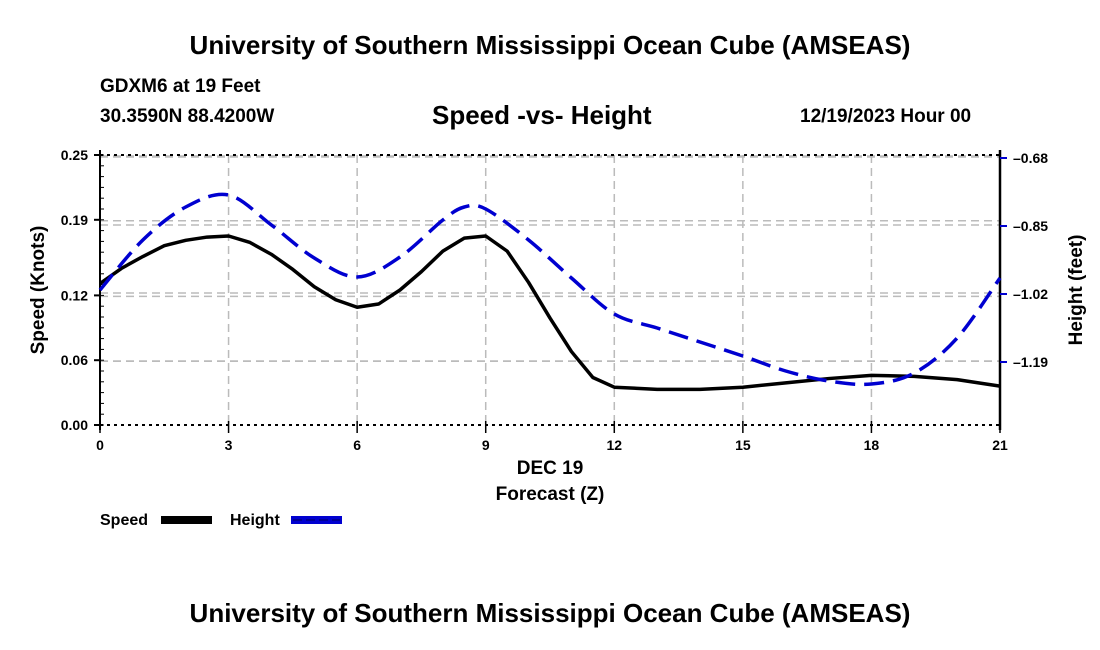 The height and width of the screenshot is (650, 1100). What do you see at coordinates (187, 116) in the screenshot?
I see `coordinates-label: 30.3590N 88.4200W` at bounding box center [187, 116].